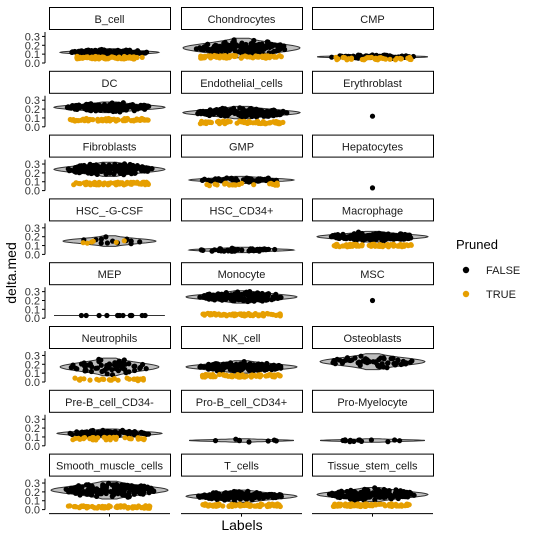 Image resolution: width=538 pixels, height=541 pixels. I want to click on facet-strip-label: HSC_-G-CSF, so click(110, 211).